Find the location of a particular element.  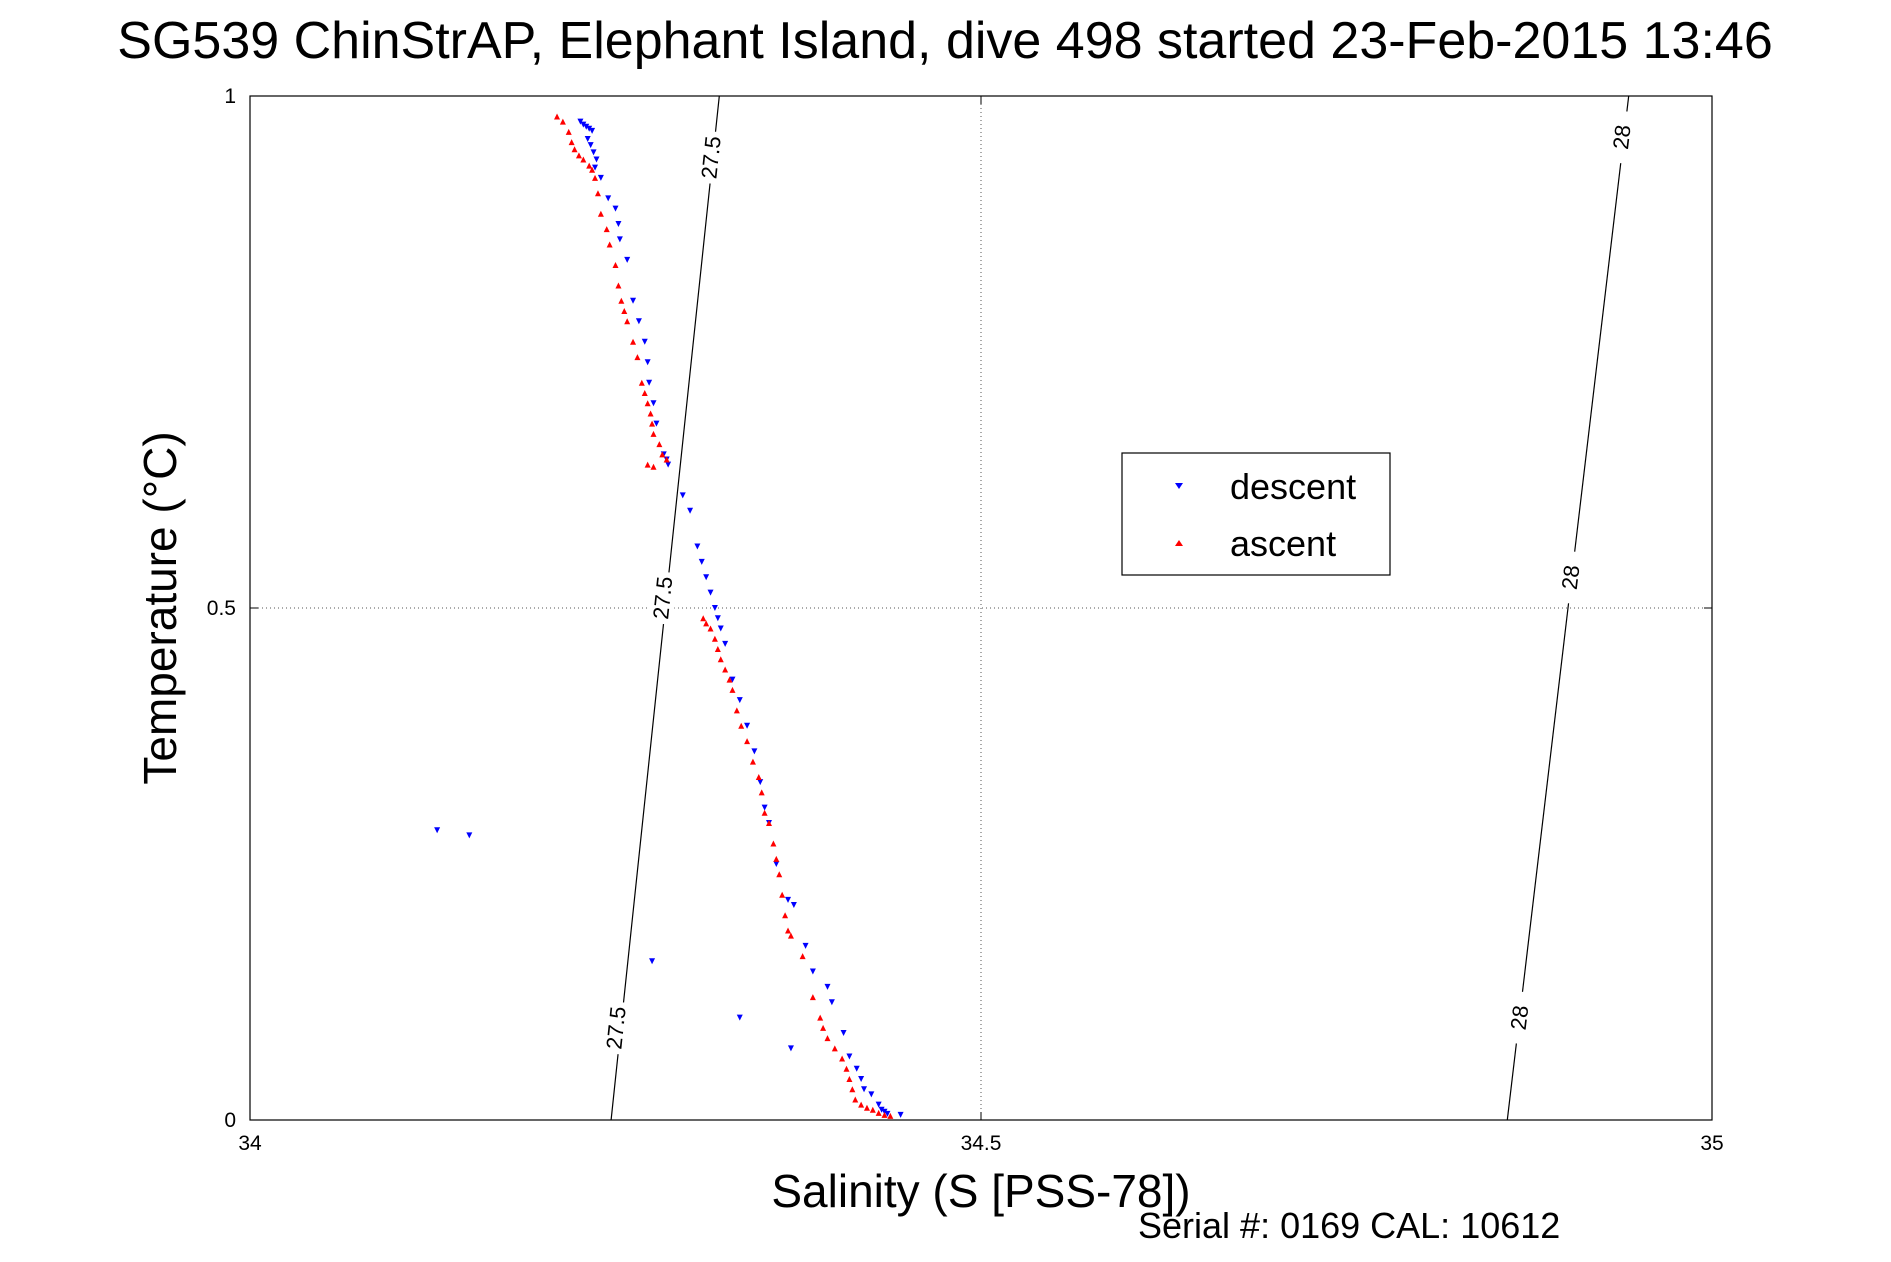

legend-label-ascent: ascent is located at coordinates (1283, 543).